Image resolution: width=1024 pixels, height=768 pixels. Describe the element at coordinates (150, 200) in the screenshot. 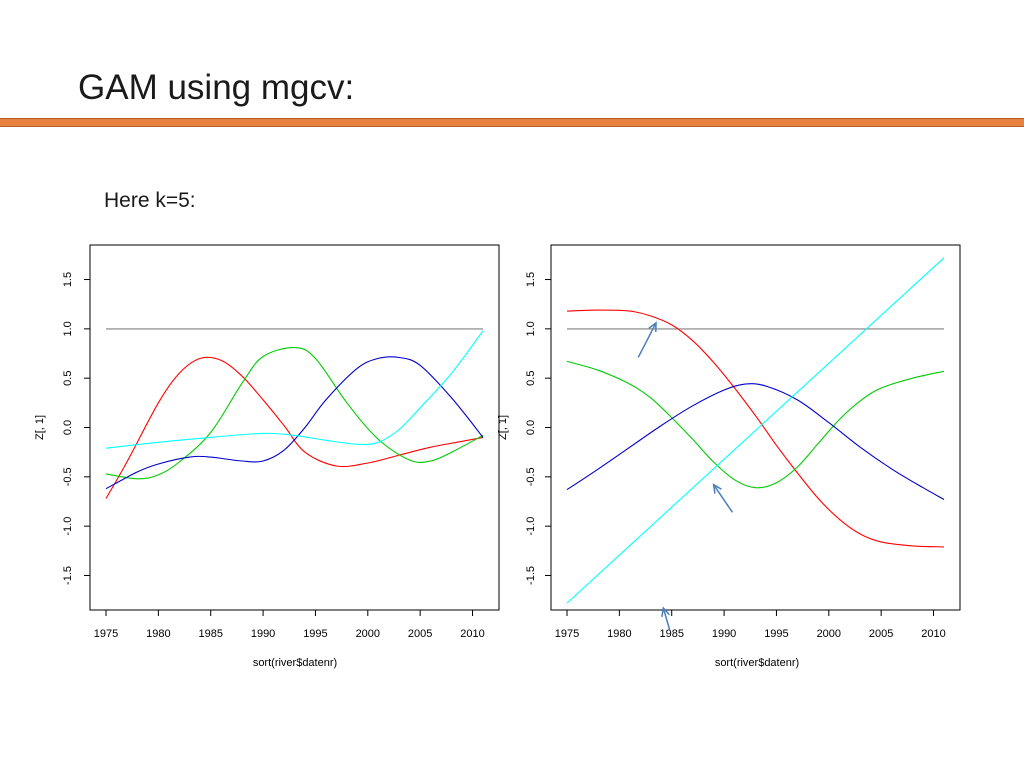

I see `slide-subtitle: Here k=5:` at that location.